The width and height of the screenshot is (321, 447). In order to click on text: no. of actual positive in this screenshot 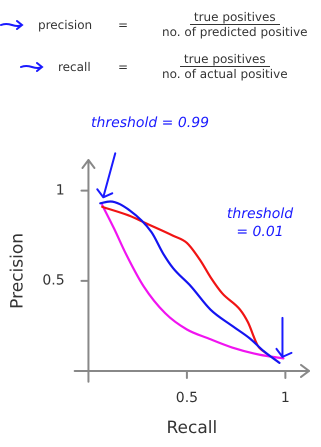, I will do `click(225, 74)`.